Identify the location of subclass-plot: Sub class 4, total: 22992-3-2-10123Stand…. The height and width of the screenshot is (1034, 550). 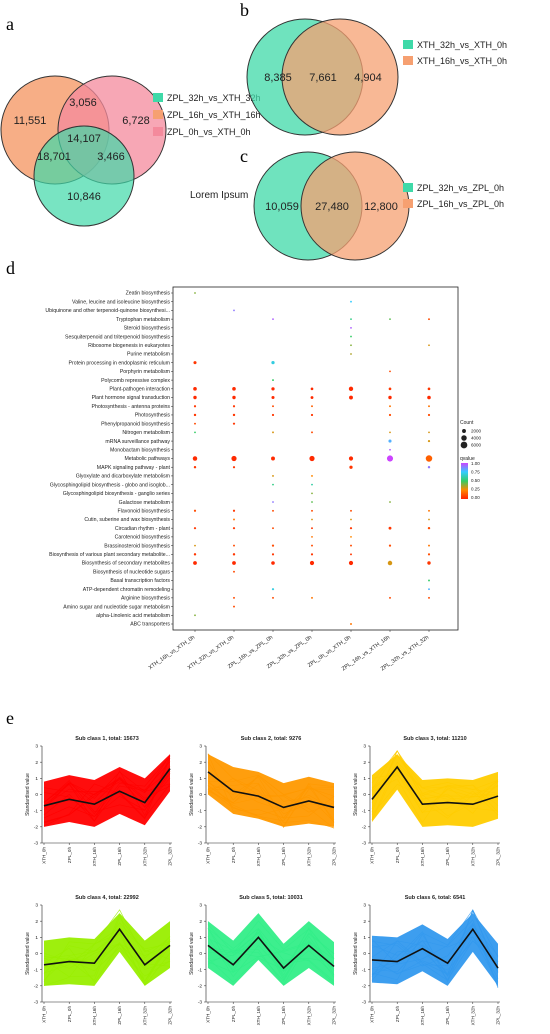
(99, 960).